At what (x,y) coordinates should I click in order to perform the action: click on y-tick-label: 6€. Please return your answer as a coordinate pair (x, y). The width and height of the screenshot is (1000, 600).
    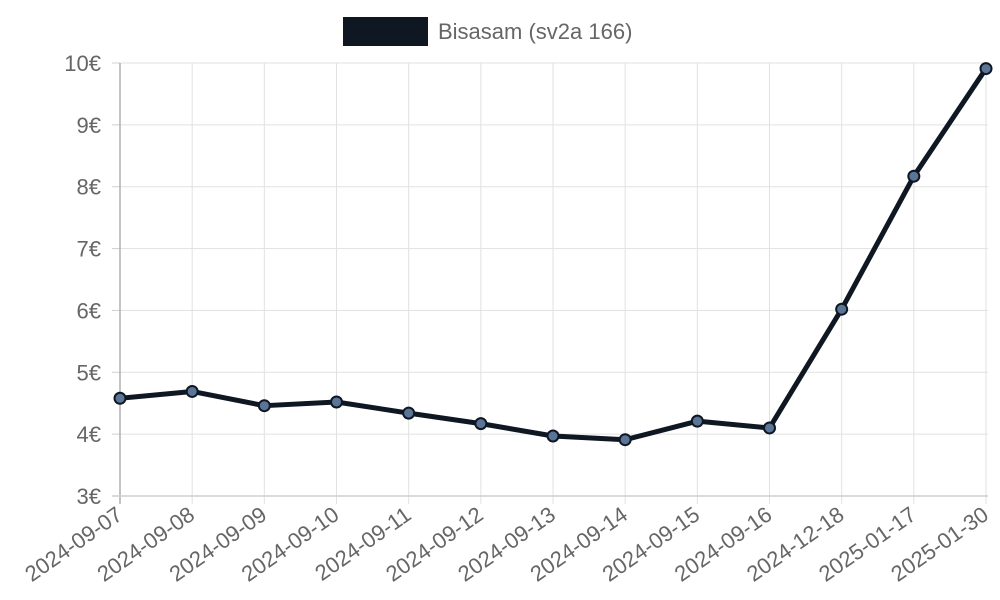
    Looking at the image, I should click on (89, 310).